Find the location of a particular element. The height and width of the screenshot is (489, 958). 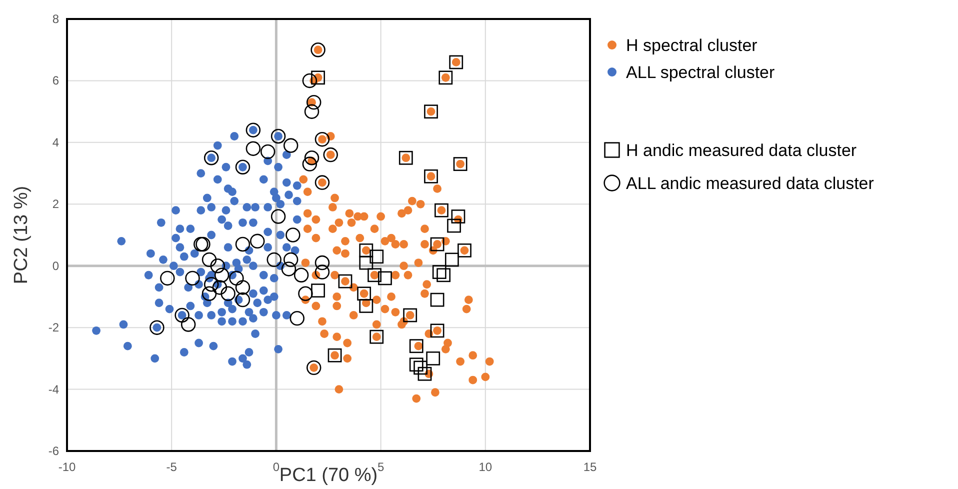

y-tick-label: -6 is located at coordinates (54, 451).